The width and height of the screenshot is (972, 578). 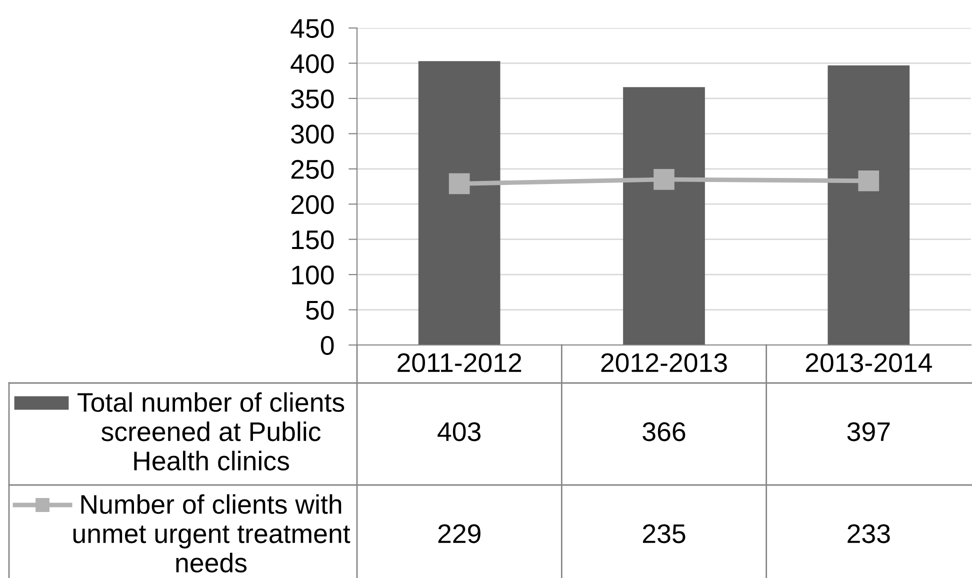 What do you see at coordinates (869, 534) in the screenshot?
I see `data-label: 233` at bounding box center [869, 534].